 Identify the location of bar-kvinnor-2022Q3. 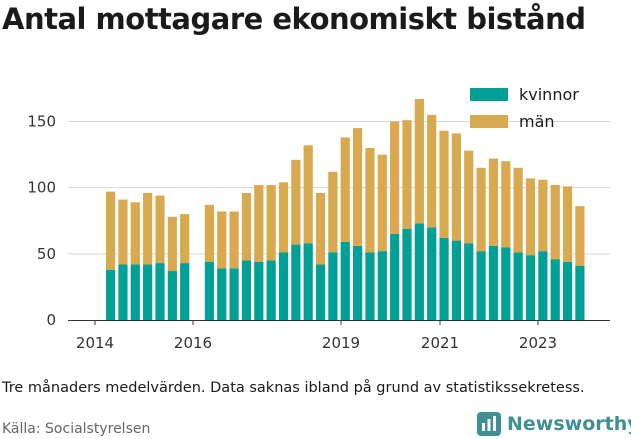
(518, 286).